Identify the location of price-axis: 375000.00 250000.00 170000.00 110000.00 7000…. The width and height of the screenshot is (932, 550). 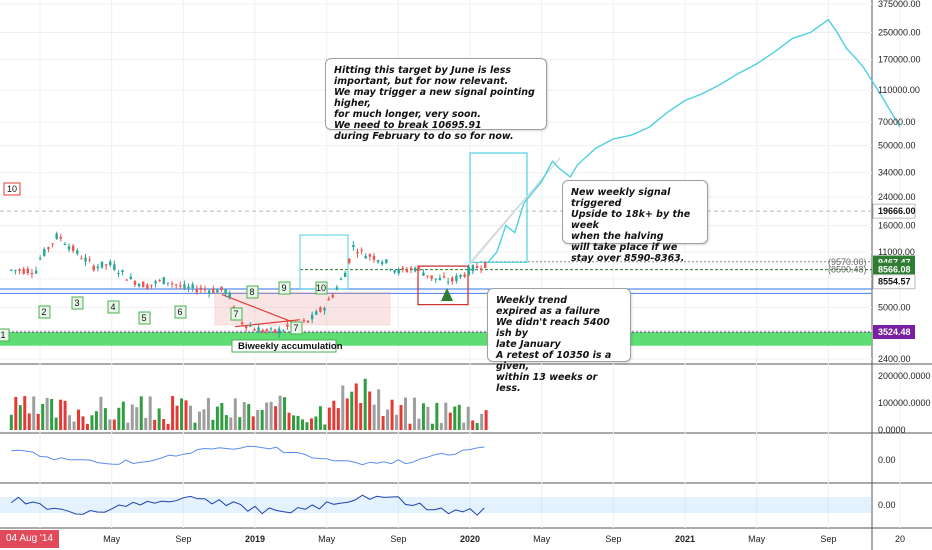
(874, 182).